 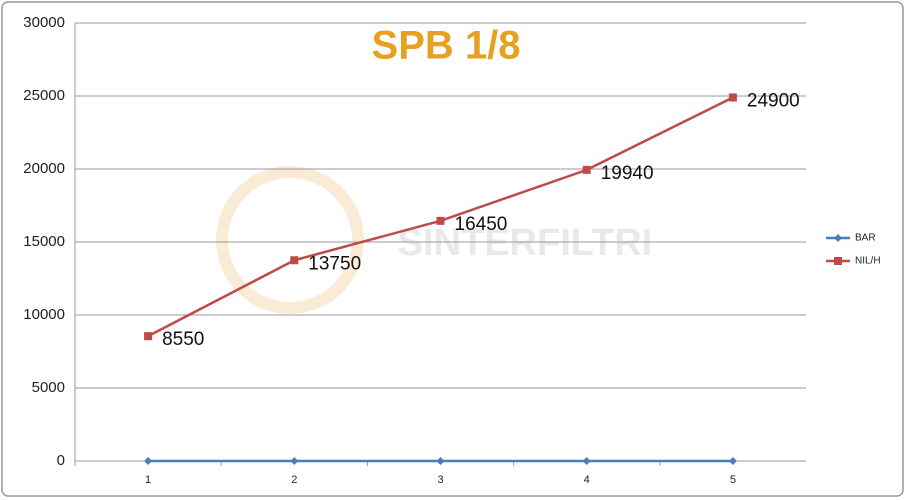 What do you see at coordinates (44, 168) in the screenshot?
I see `y-tick-label: 20000` at bounding box center [44, 168].